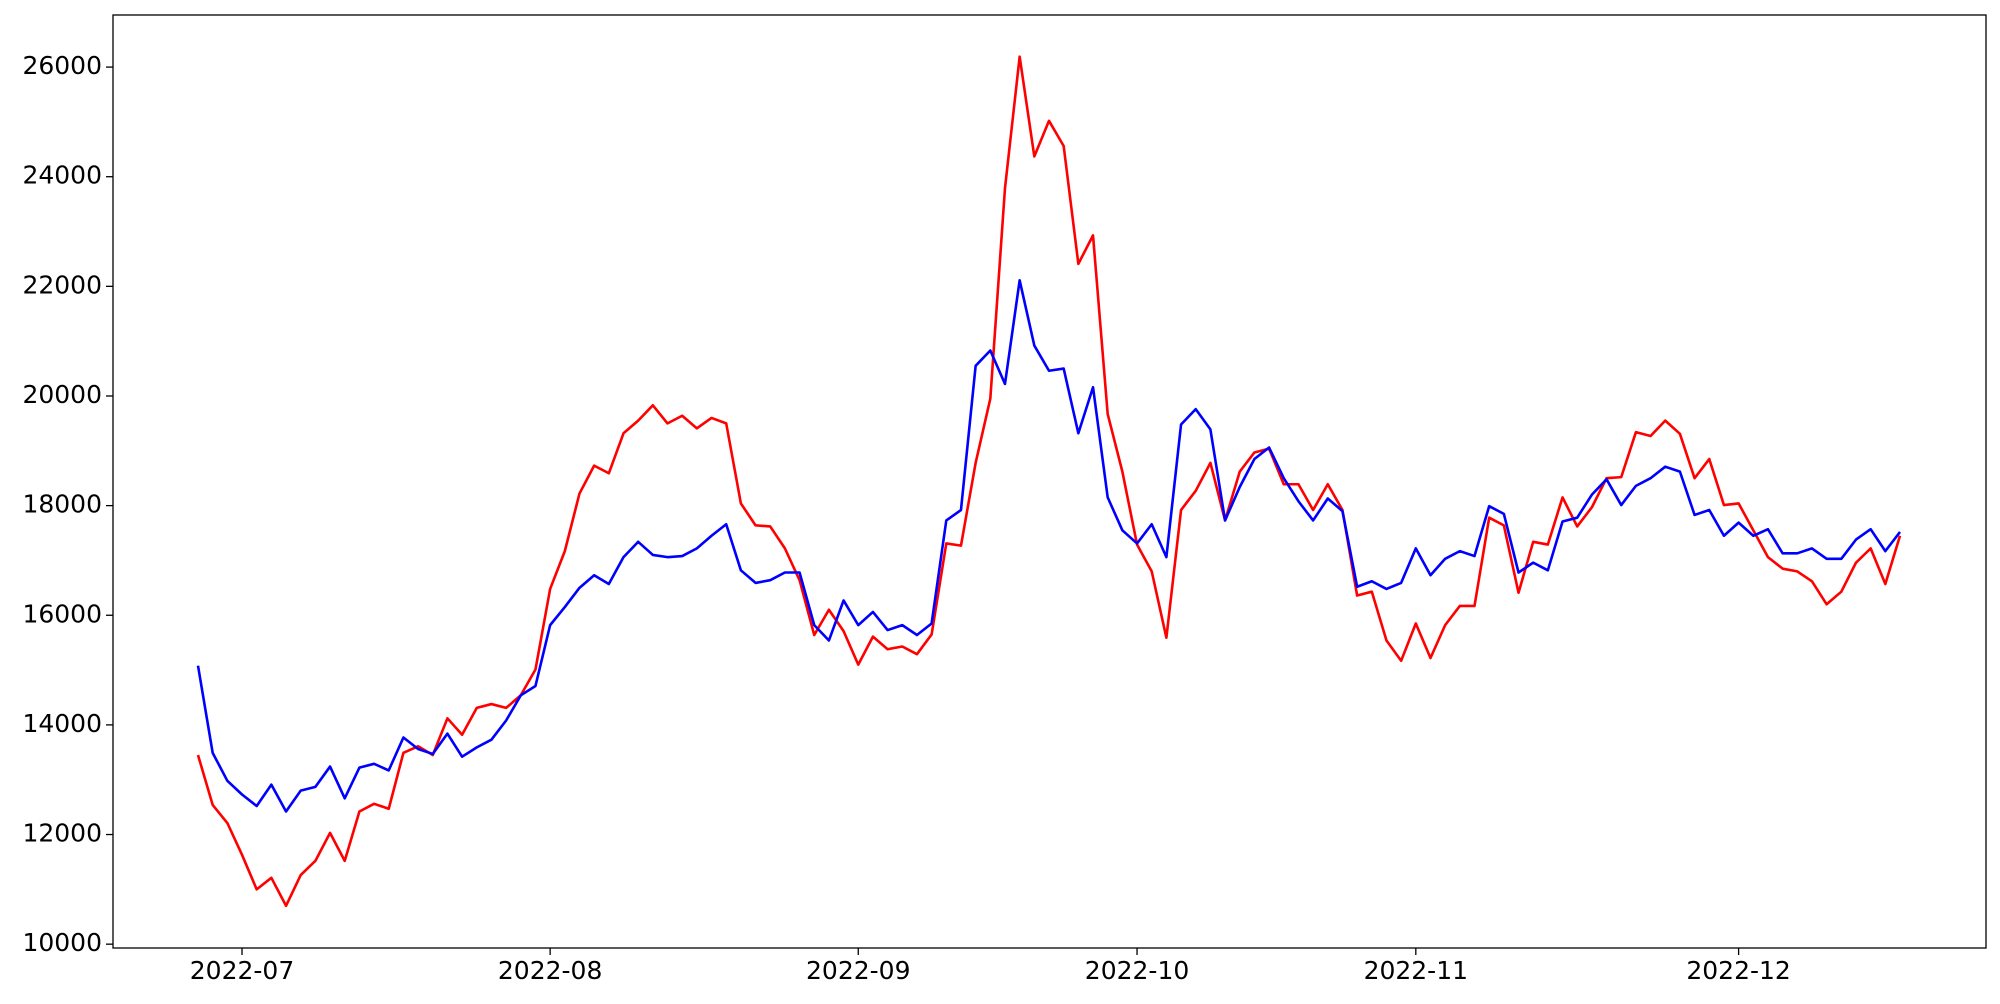  I want to click on x-tick-label: 2022-08, so click(550, 970).